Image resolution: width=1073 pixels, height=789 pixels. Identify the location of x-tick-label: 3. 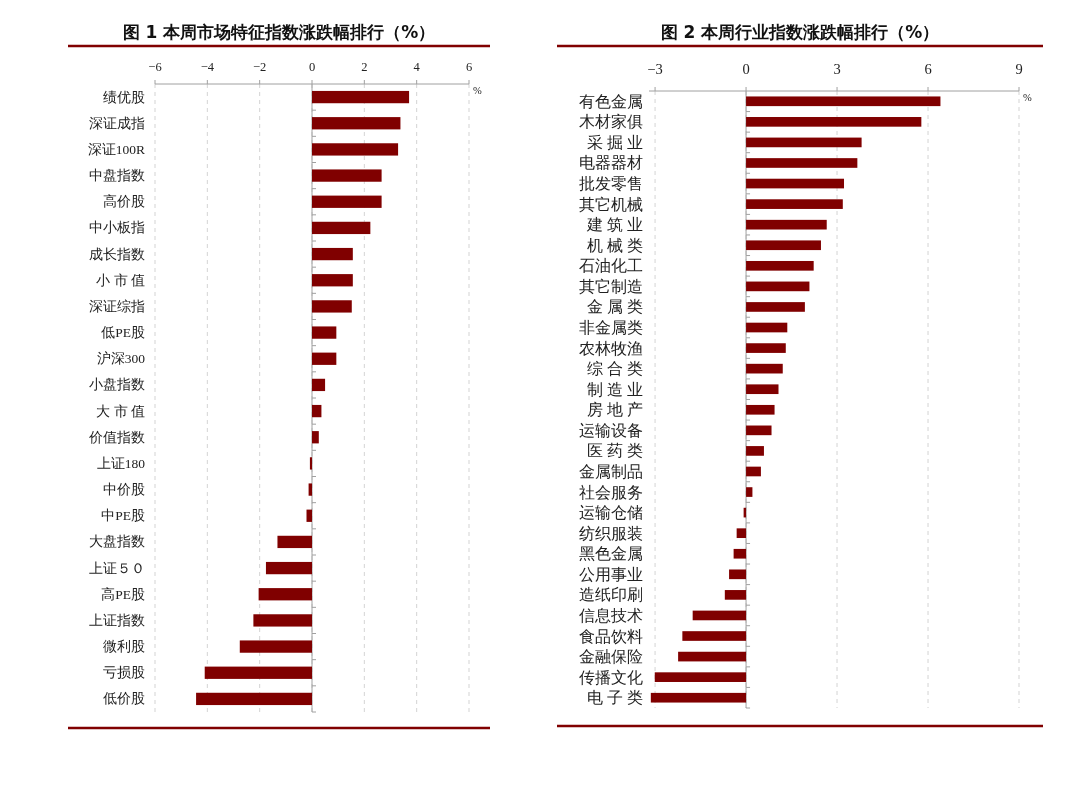
(837, 69).